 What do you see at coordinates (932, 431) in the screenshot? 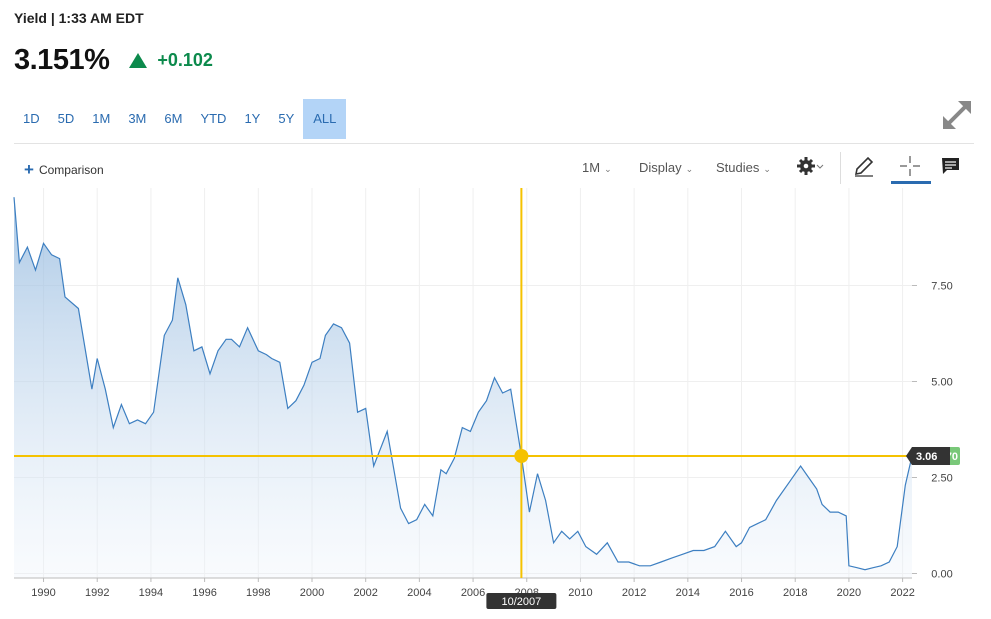
I see `y-axis-ticks: 0.00 2.50 5.00 7.50` at bounding box center [932, 431].